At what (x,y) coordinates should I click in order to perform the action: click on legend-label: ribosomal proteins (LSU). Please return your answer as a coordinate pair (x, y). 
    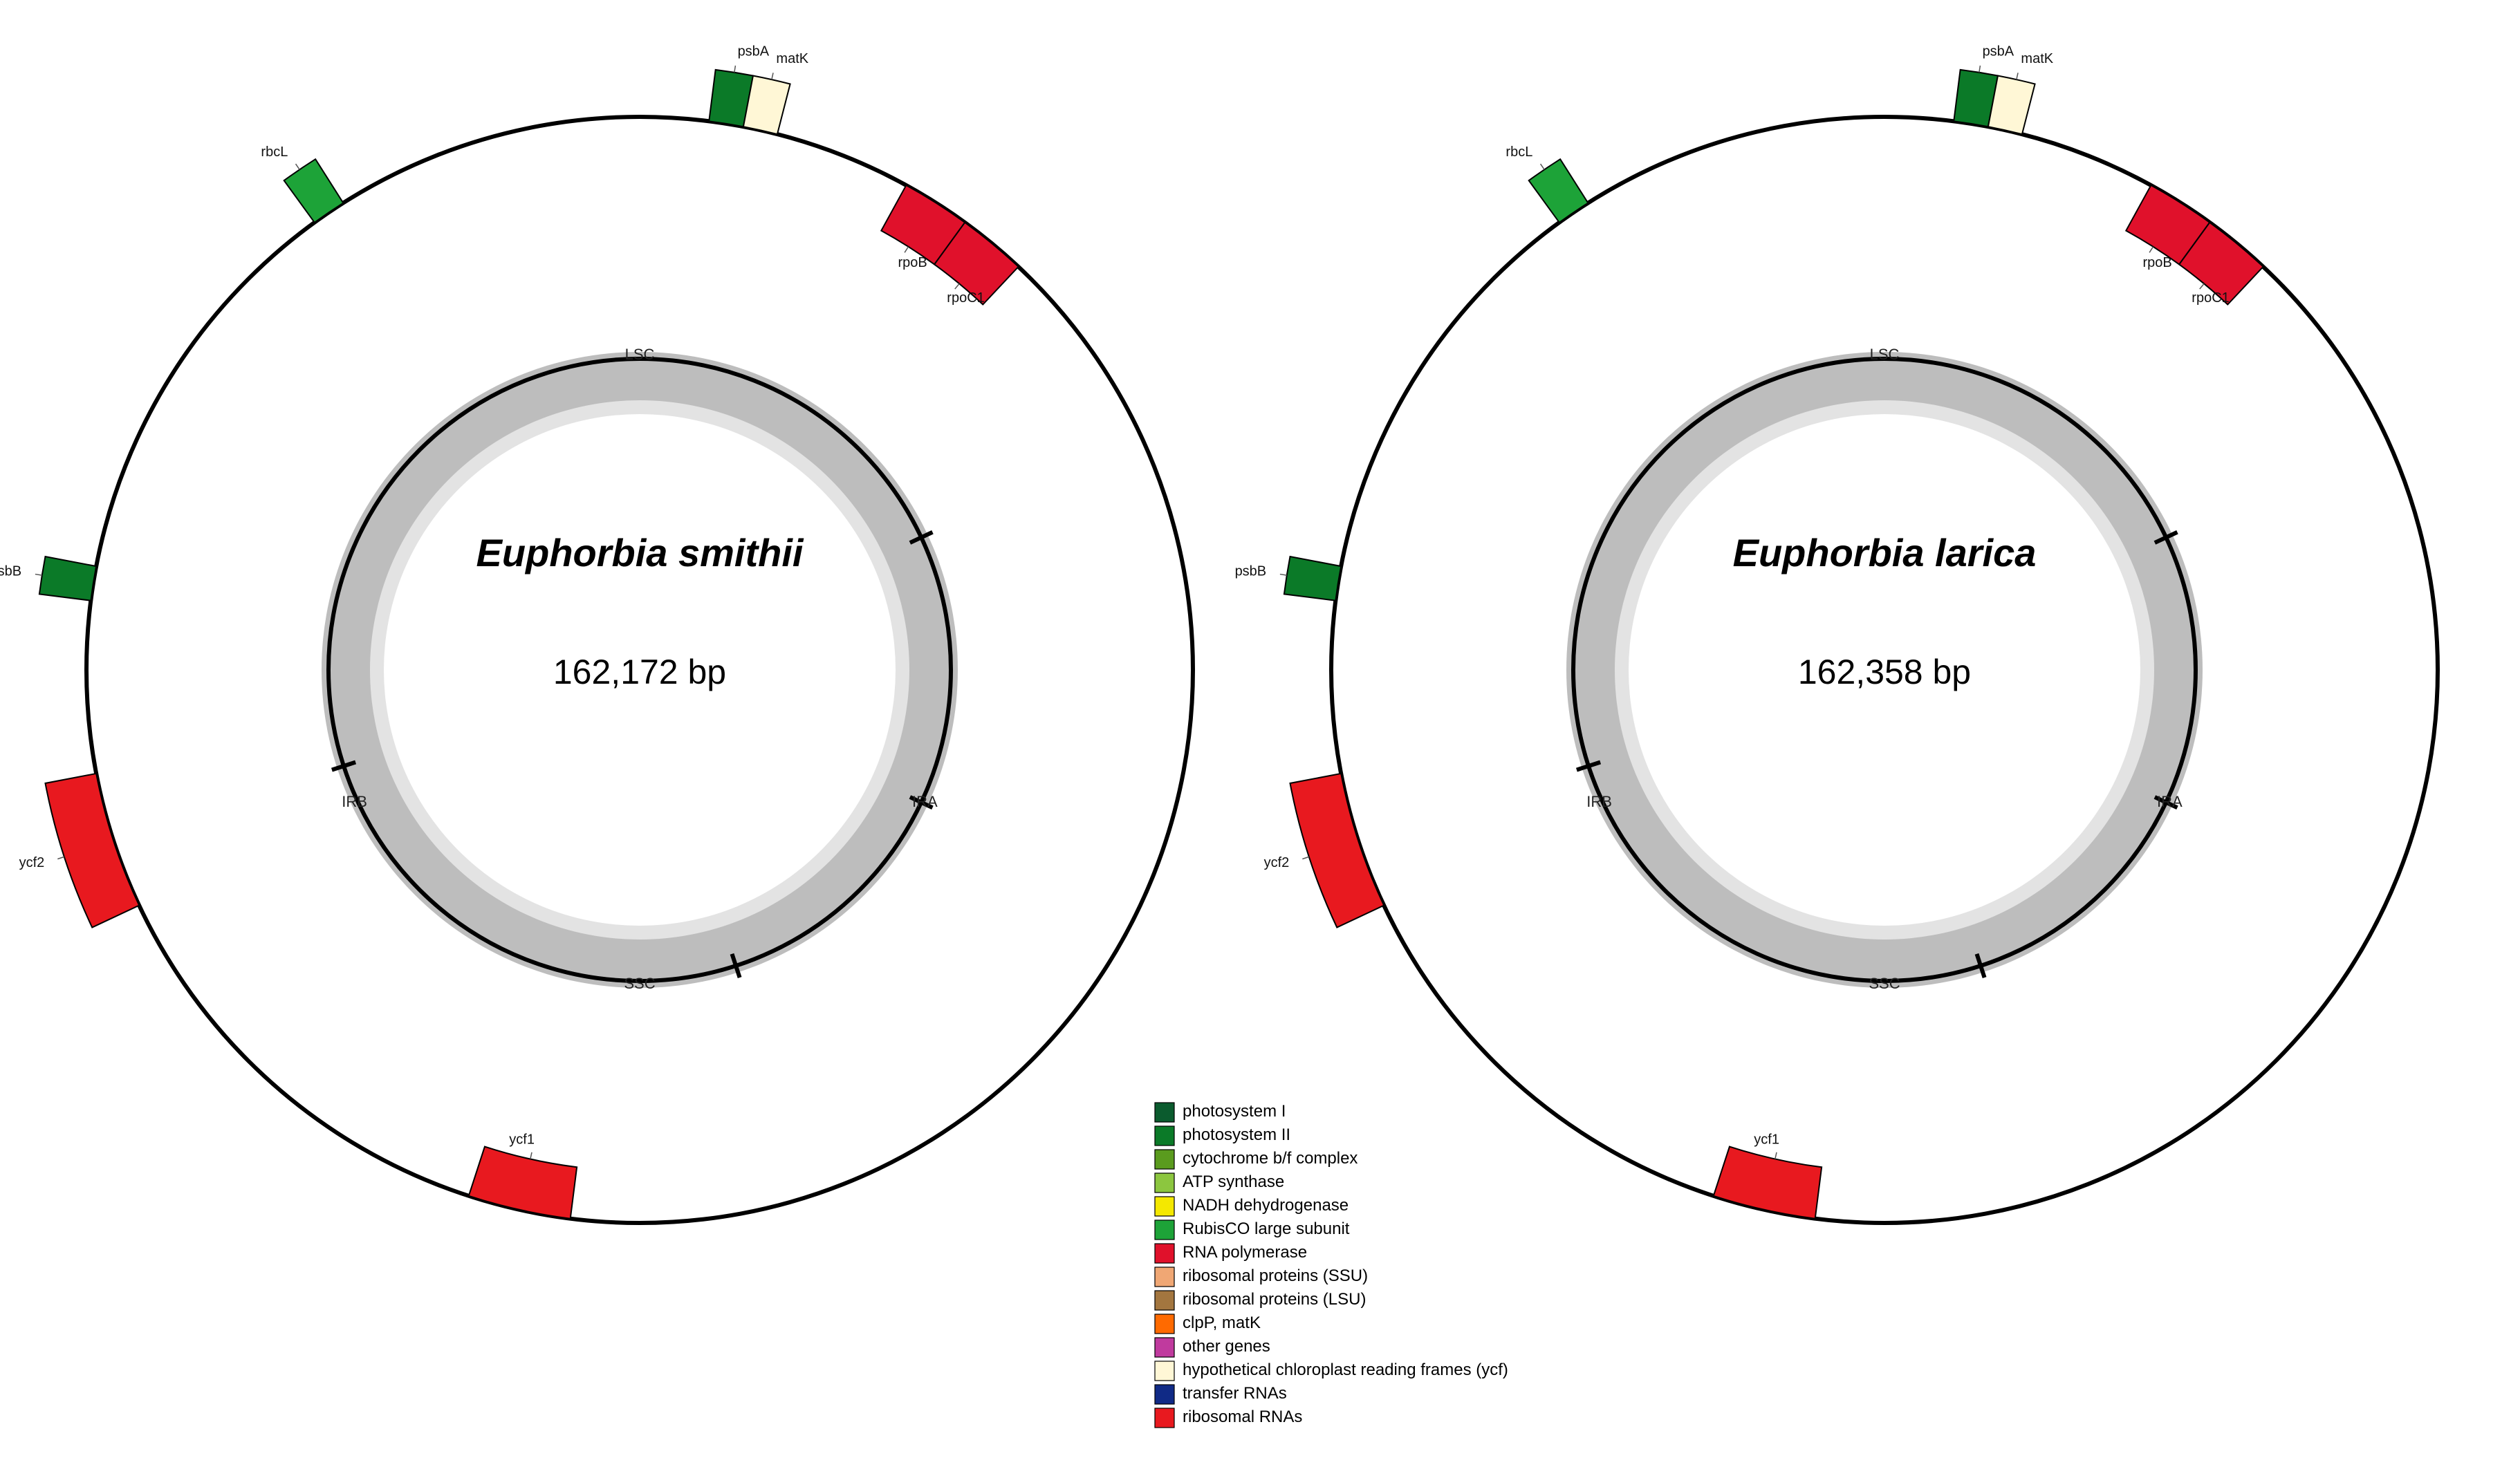
    Looking at the image, I should click on (1274, 1299).